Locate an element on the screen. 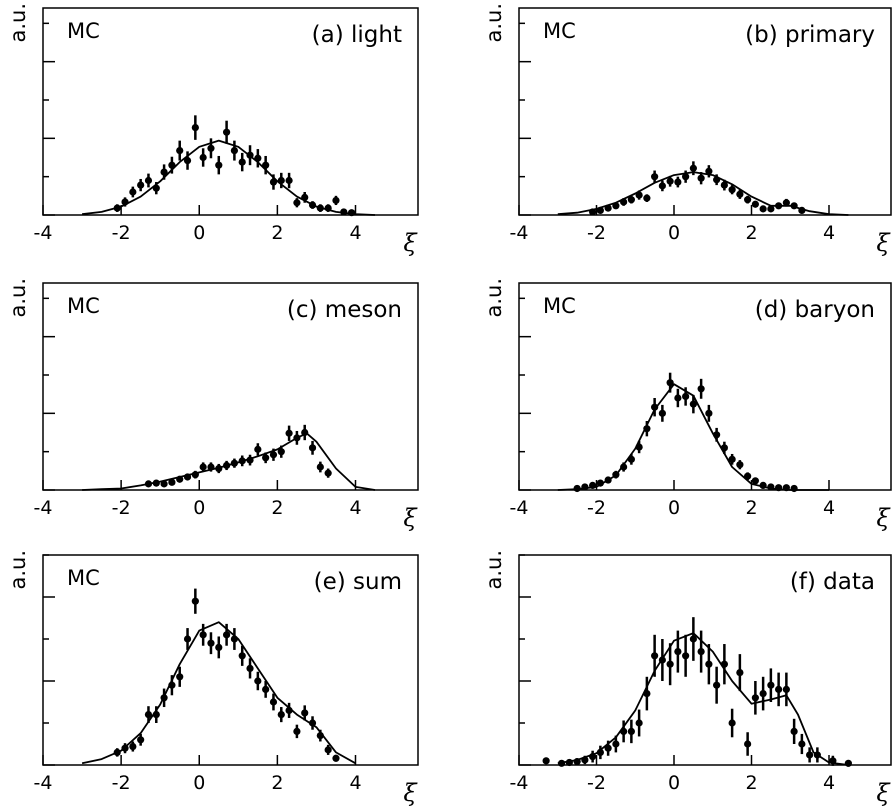  x-tick-label: -4 is located at coordinates (43, 783).